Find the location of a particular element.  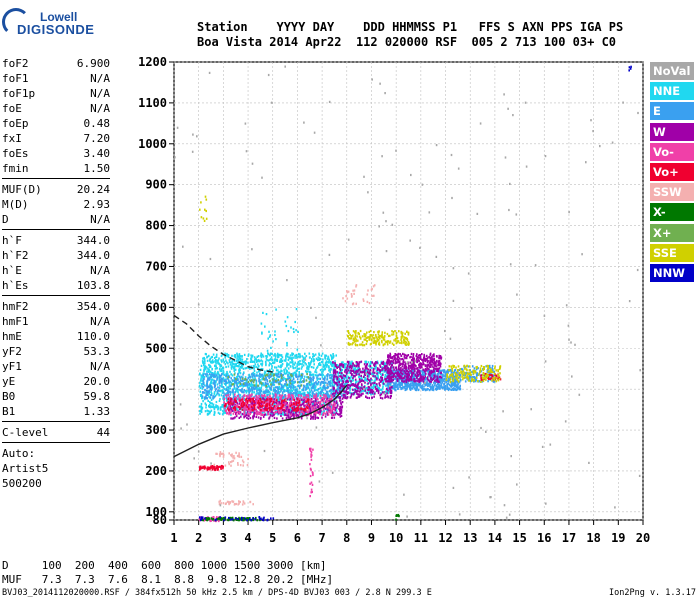

param-divider is located at coordinates (56, 442).